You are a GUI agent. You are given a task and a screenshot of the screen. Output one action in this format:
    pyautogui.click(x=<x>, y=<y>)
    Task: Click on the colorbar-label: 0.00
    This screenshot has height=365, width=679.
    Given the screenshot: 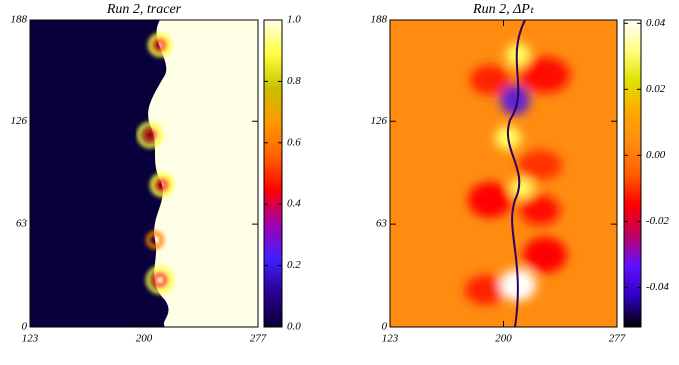 What is the action you would take?
    pyautogui.click(x=656, y=155)
    